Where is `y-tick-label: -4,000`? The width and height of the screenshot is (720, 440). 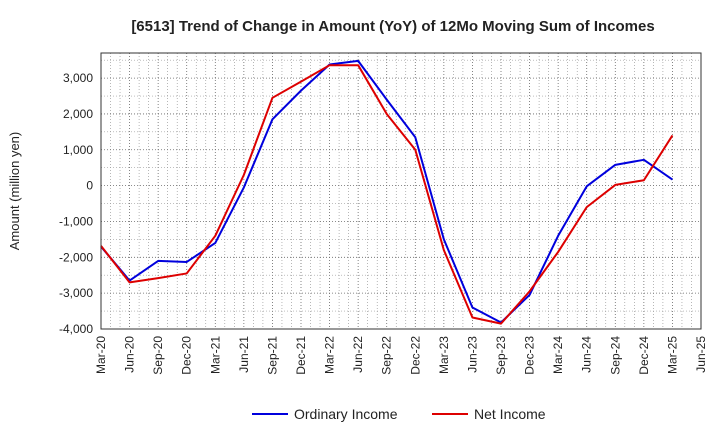 y-tick-label: -4,000 is located at coordinates (76, 329).